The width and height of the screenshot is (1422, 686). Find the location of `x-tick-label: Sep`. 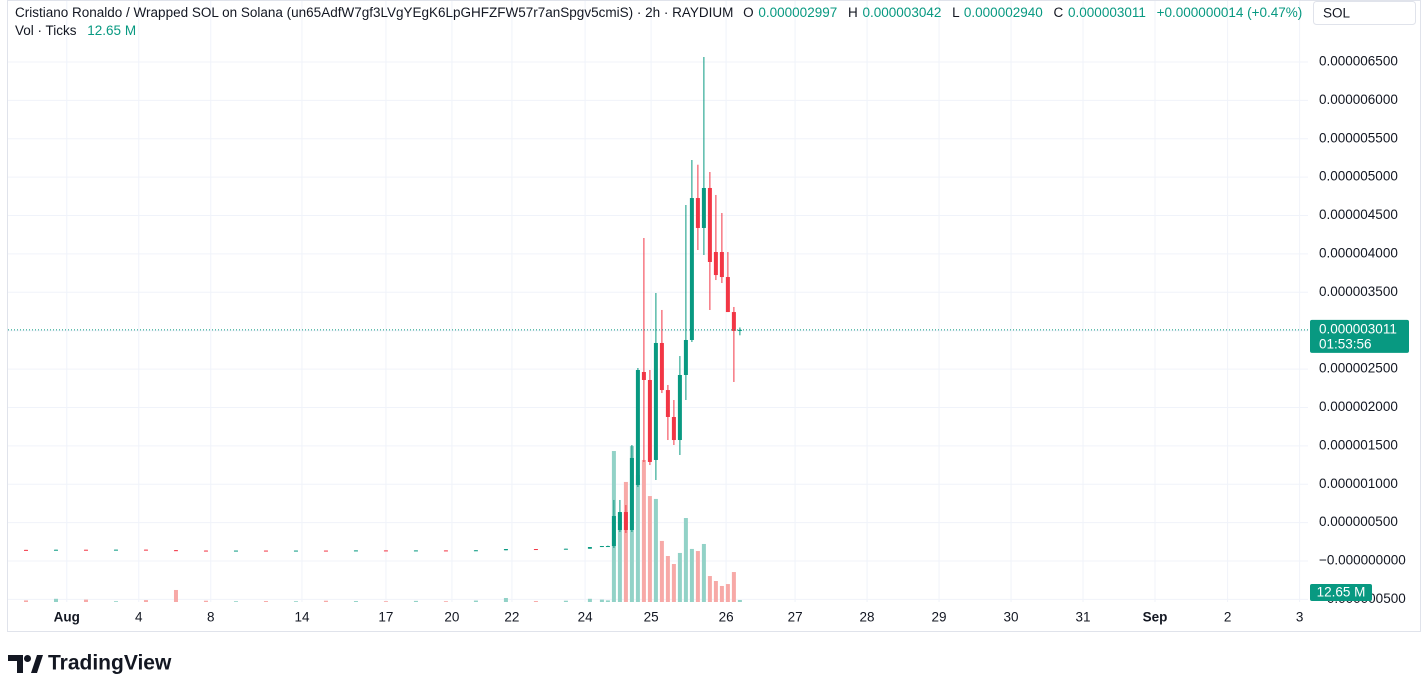

x-tick-label: Sep is located at coordinates (1155, 617).